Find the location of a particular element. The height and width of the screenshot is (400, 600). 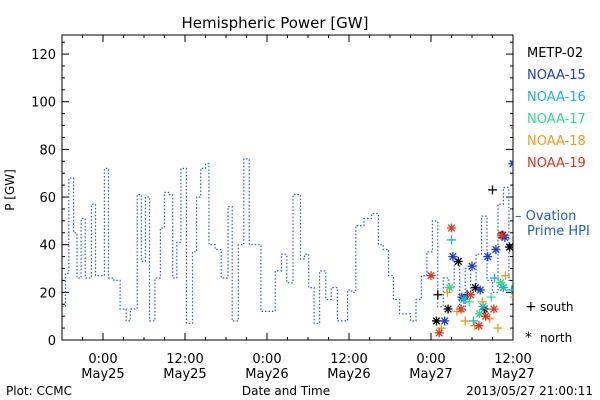

legend-label-south: south is located at coordinates (557, 307).